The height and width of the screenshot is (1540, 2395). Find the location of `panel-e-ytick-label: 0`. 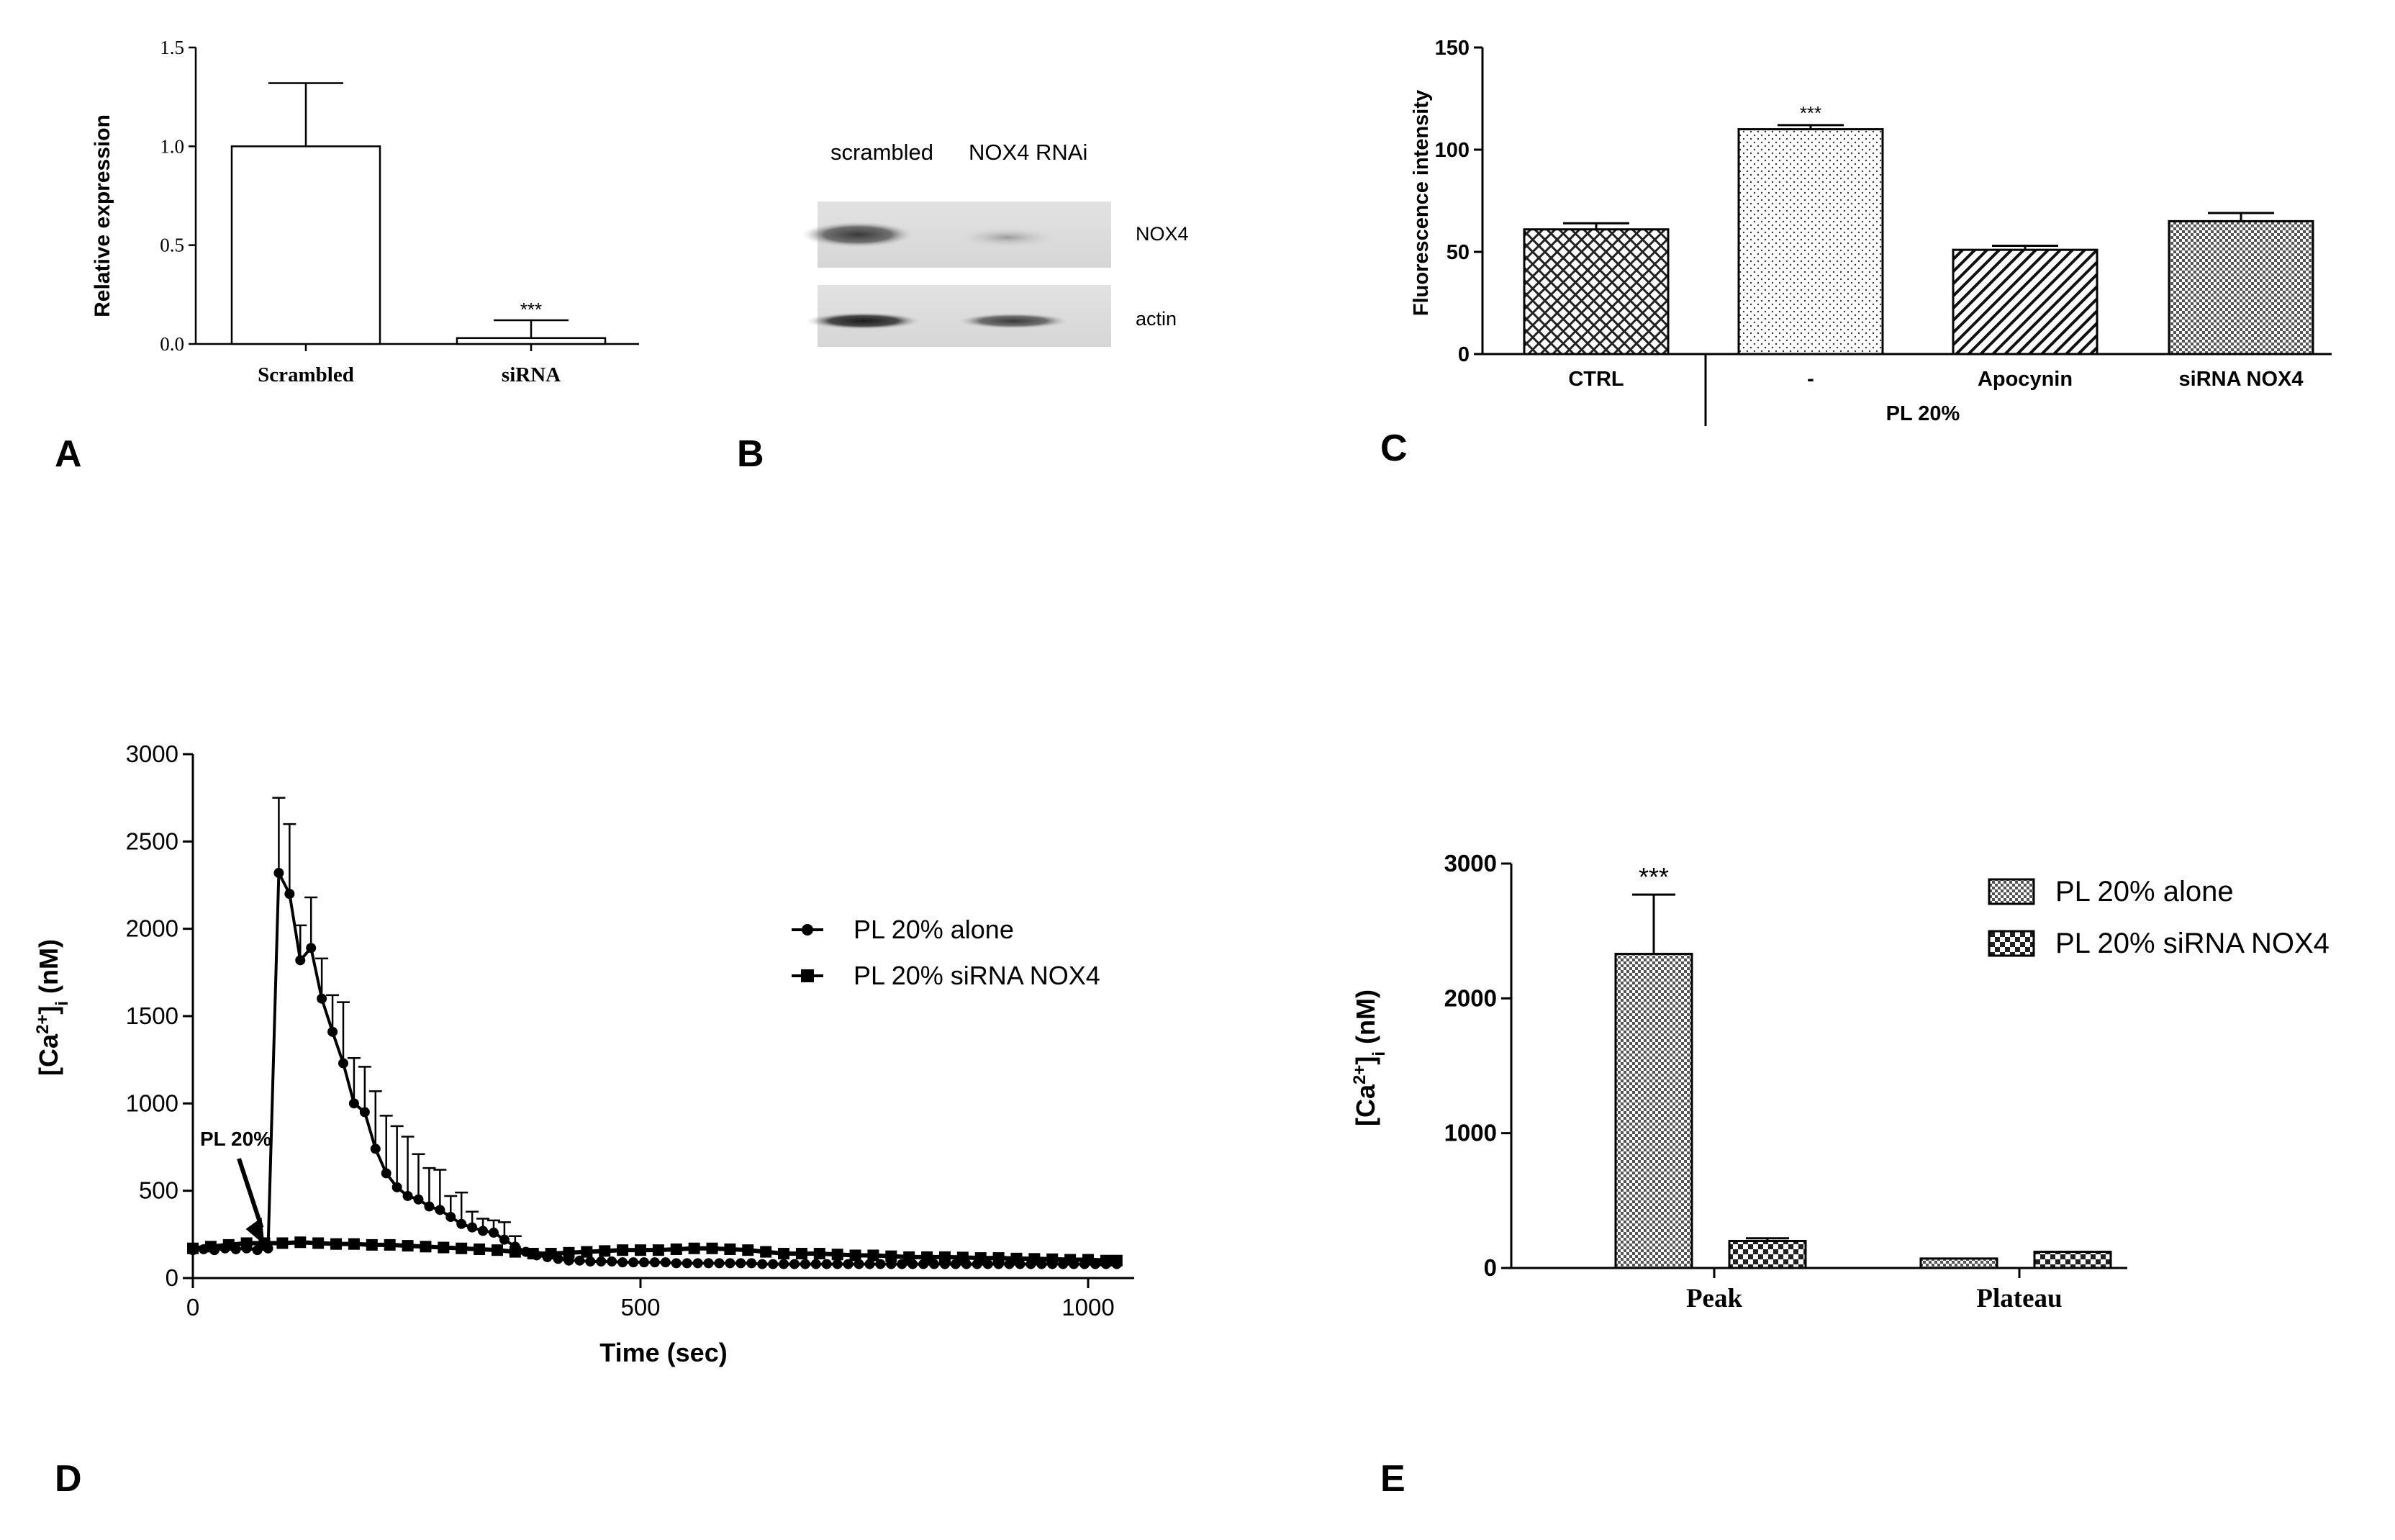

panel-e-ytick-label: 0 is located at coordinates (1490, 1267).